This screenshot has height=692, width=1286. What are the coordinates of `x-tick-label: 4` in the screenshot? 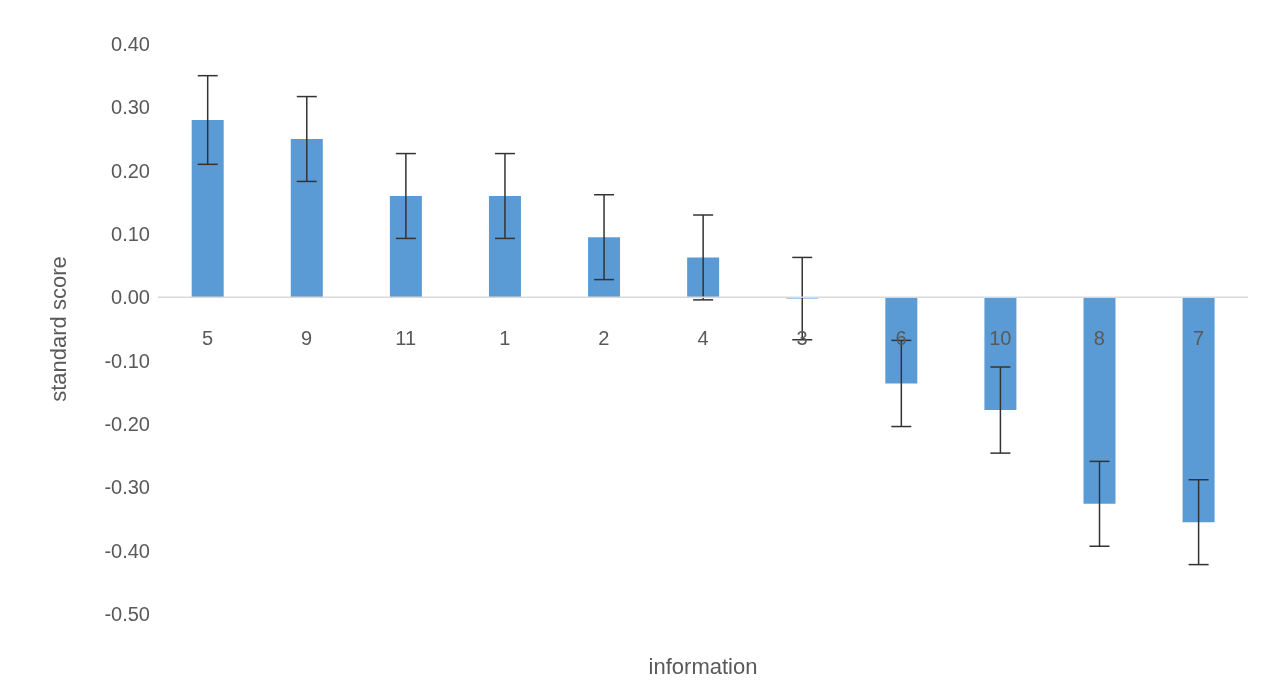 It's located at (703, 338).